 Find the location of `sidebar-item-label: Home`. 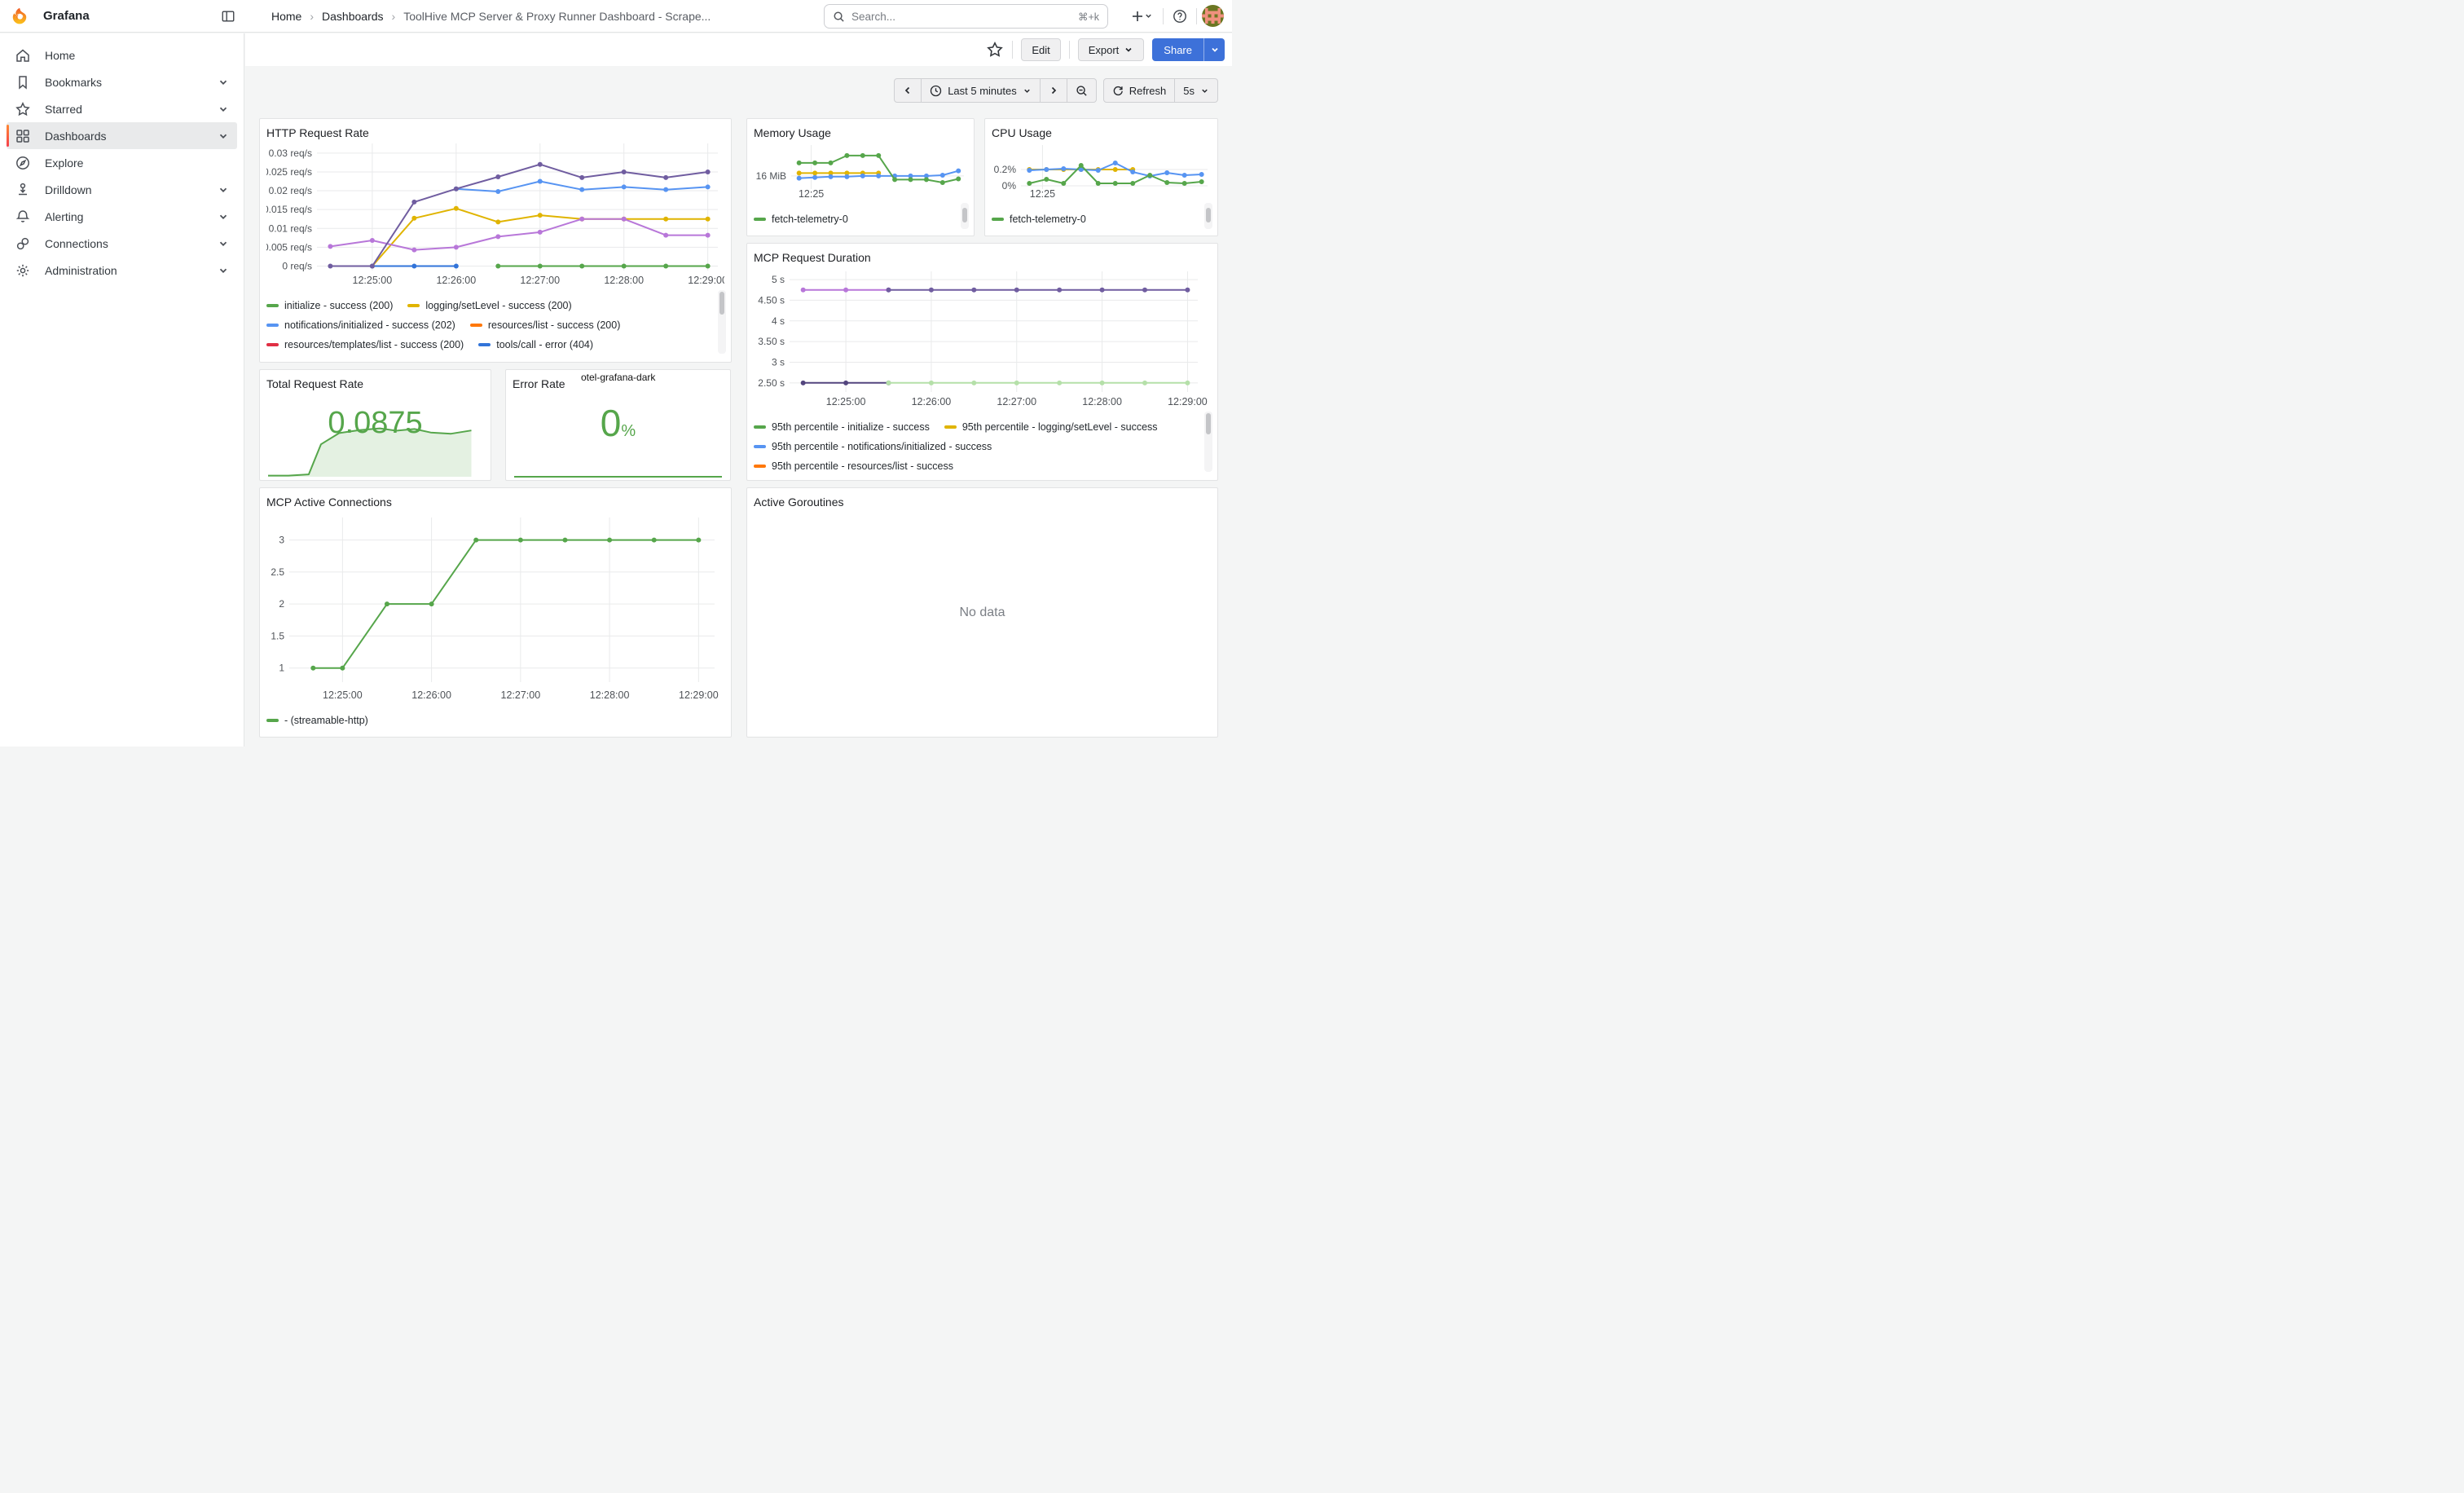

sidebar-item-label: Home is located at coordinates (60, 55).